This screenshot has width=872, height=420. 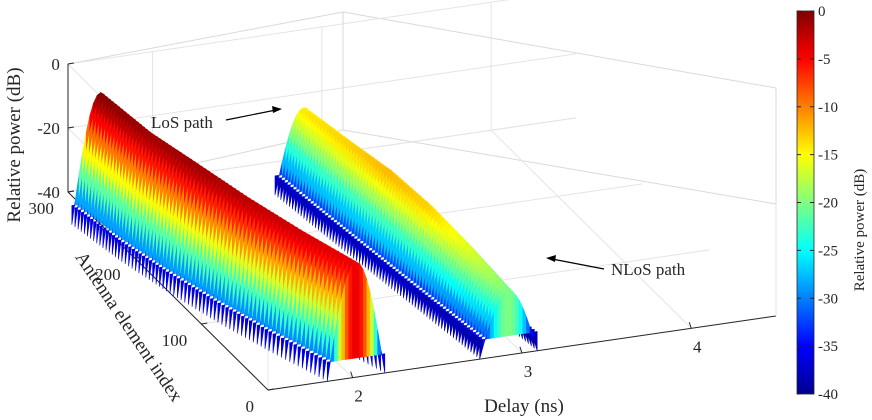 I want to click on colorbar-tick-label: -25, so click(x=828, y=251).